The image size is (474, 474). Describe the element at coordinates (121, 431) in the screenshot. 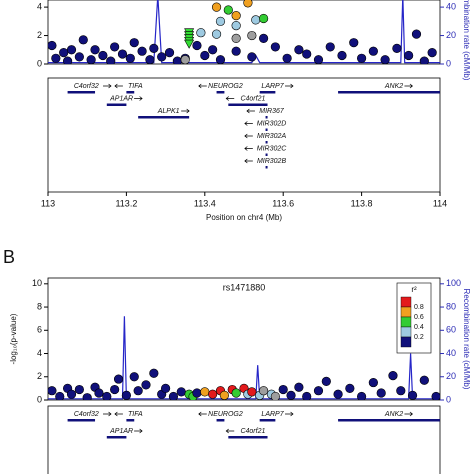

I see `gene-label: AP1AR` at that location.